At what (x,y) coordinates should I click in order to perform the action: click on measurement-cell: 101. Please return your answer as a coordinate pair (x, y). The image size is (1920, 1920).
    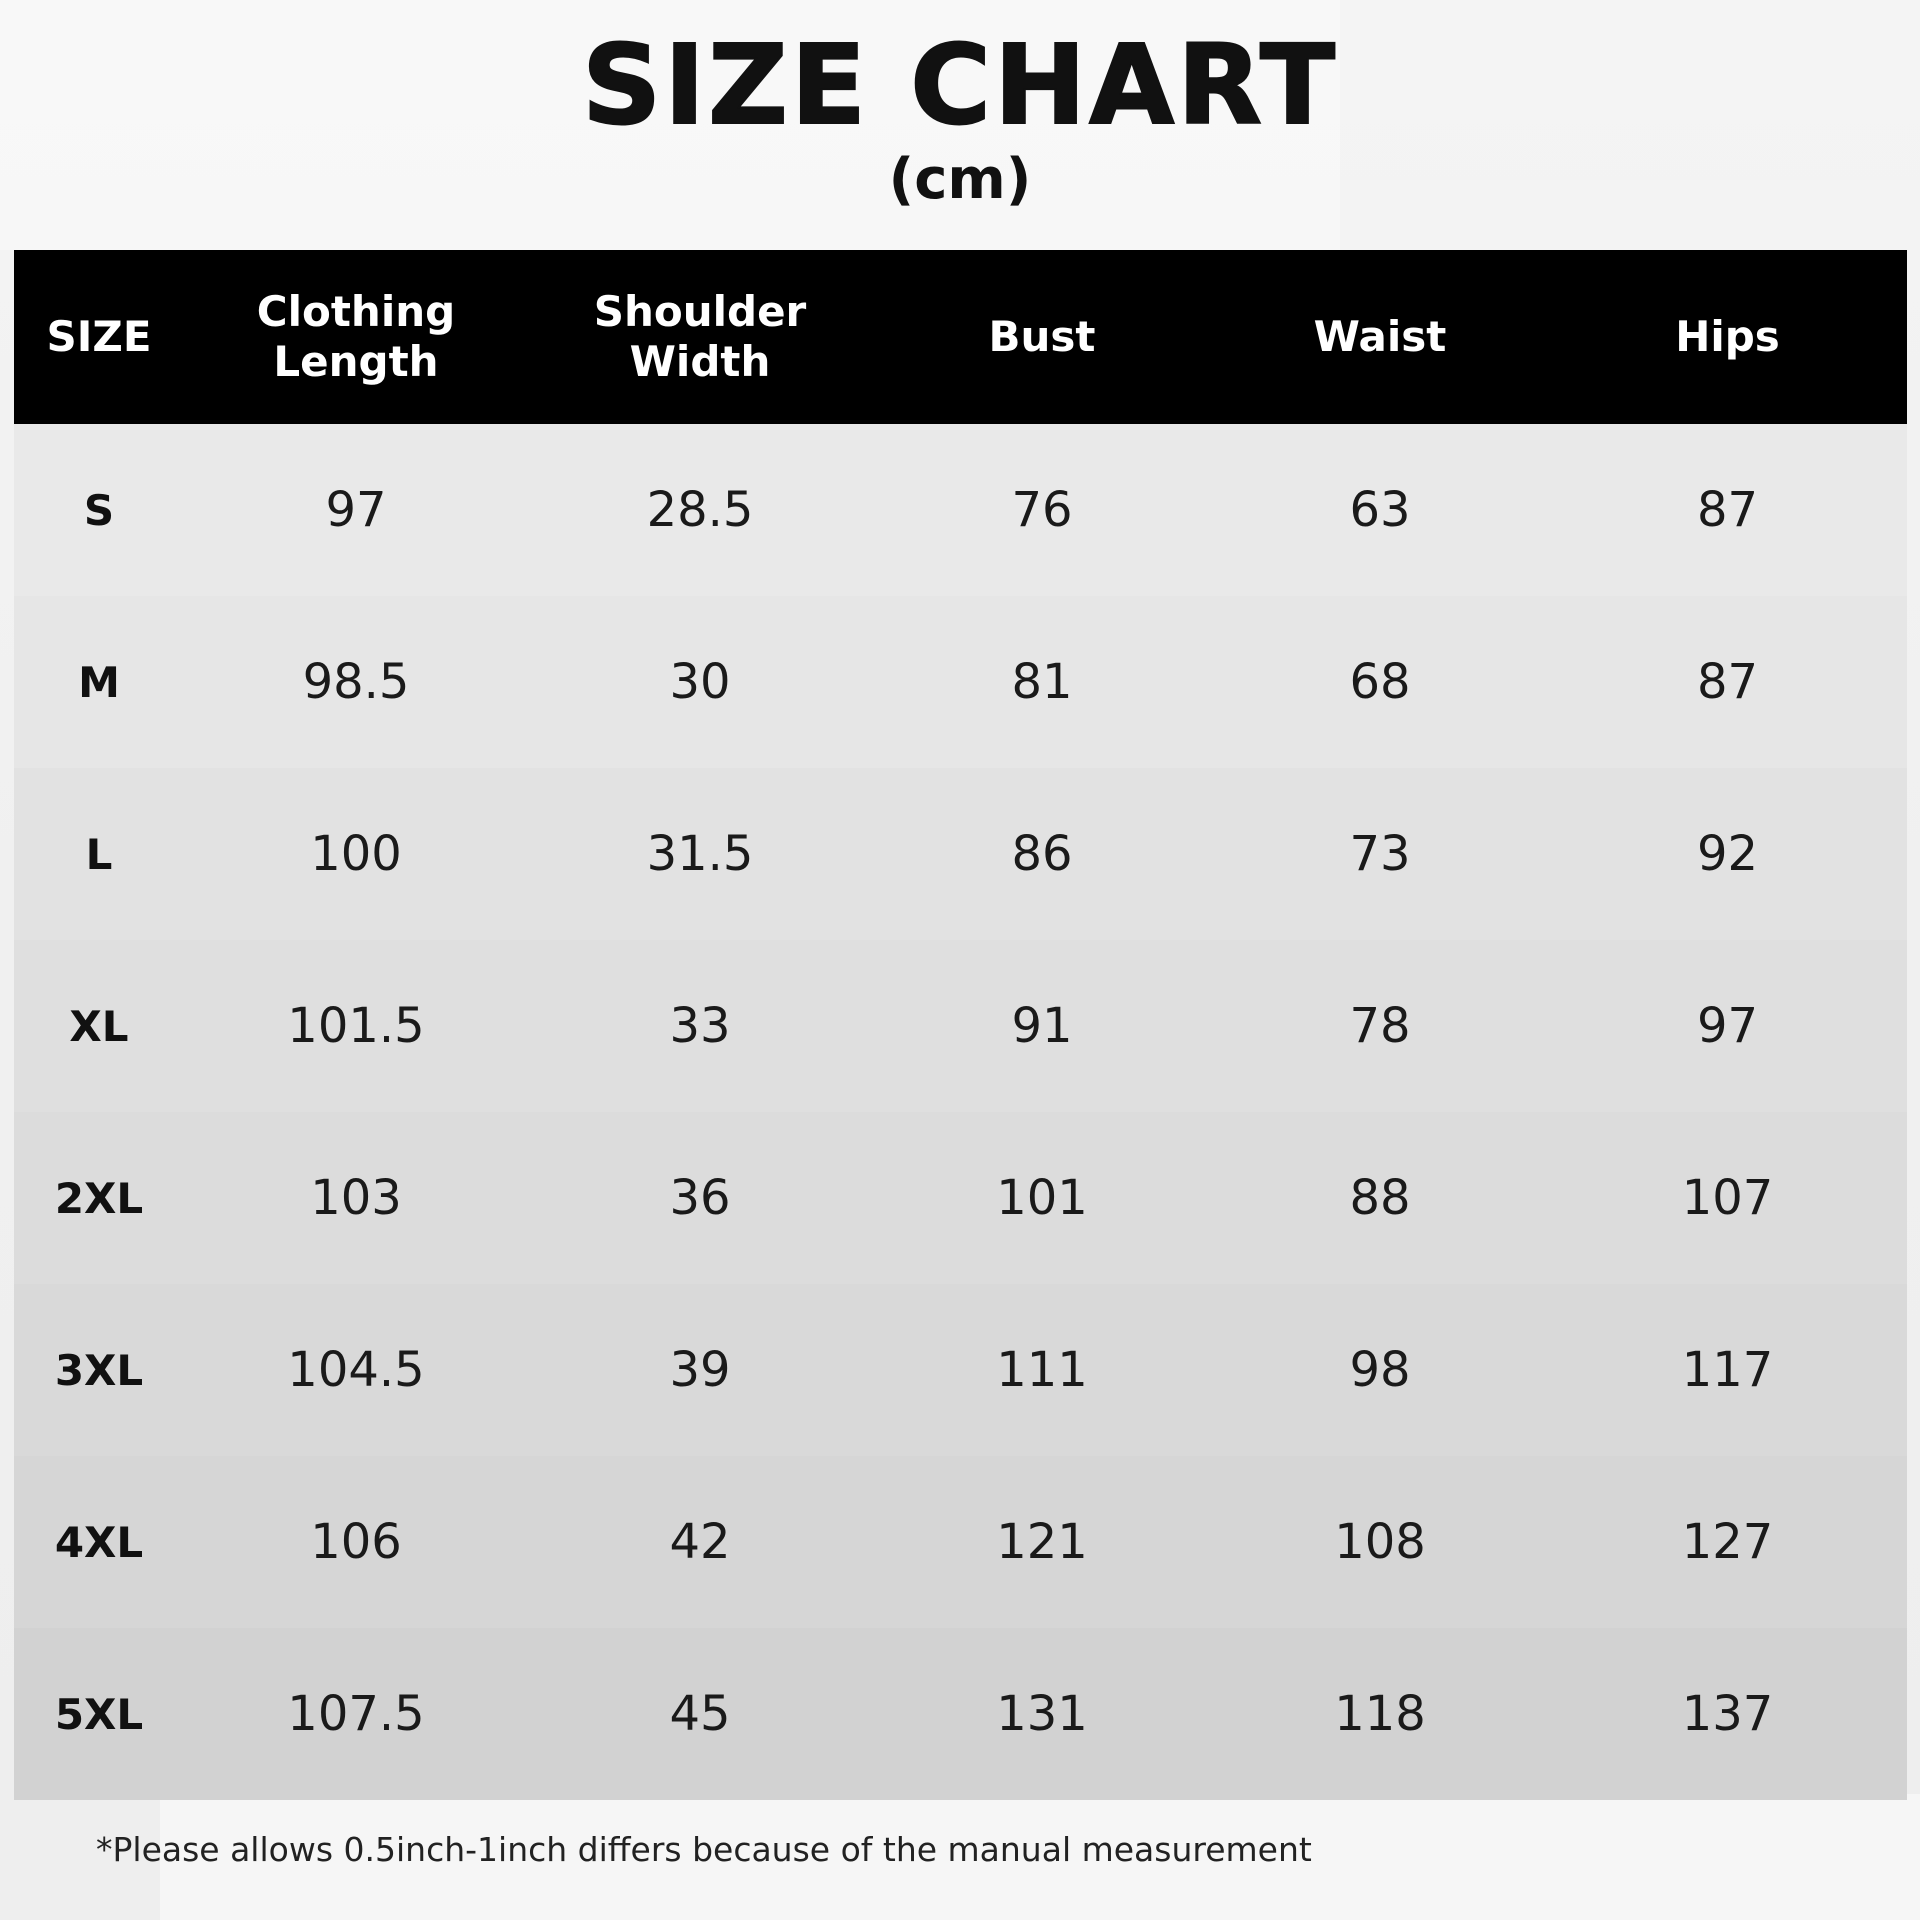
    Looking at the image, I should click on (1042, 1198).